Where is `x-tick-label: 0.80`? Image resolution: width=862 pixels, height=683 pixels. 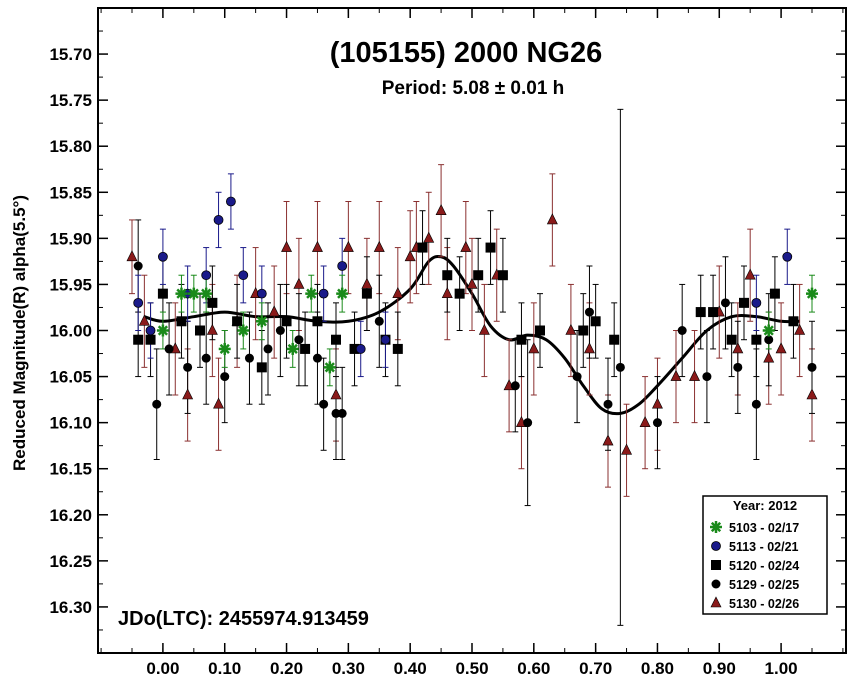 x-tick-label: 0.80 is located at coordinates (657, 668).